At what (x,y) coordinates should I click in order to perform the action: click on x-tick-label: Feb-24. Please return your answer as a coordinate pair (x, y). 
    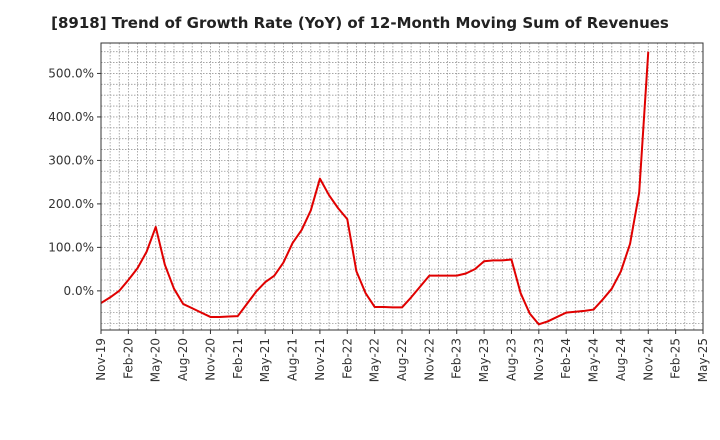
    Looking at the image, I should click on (566, 358).